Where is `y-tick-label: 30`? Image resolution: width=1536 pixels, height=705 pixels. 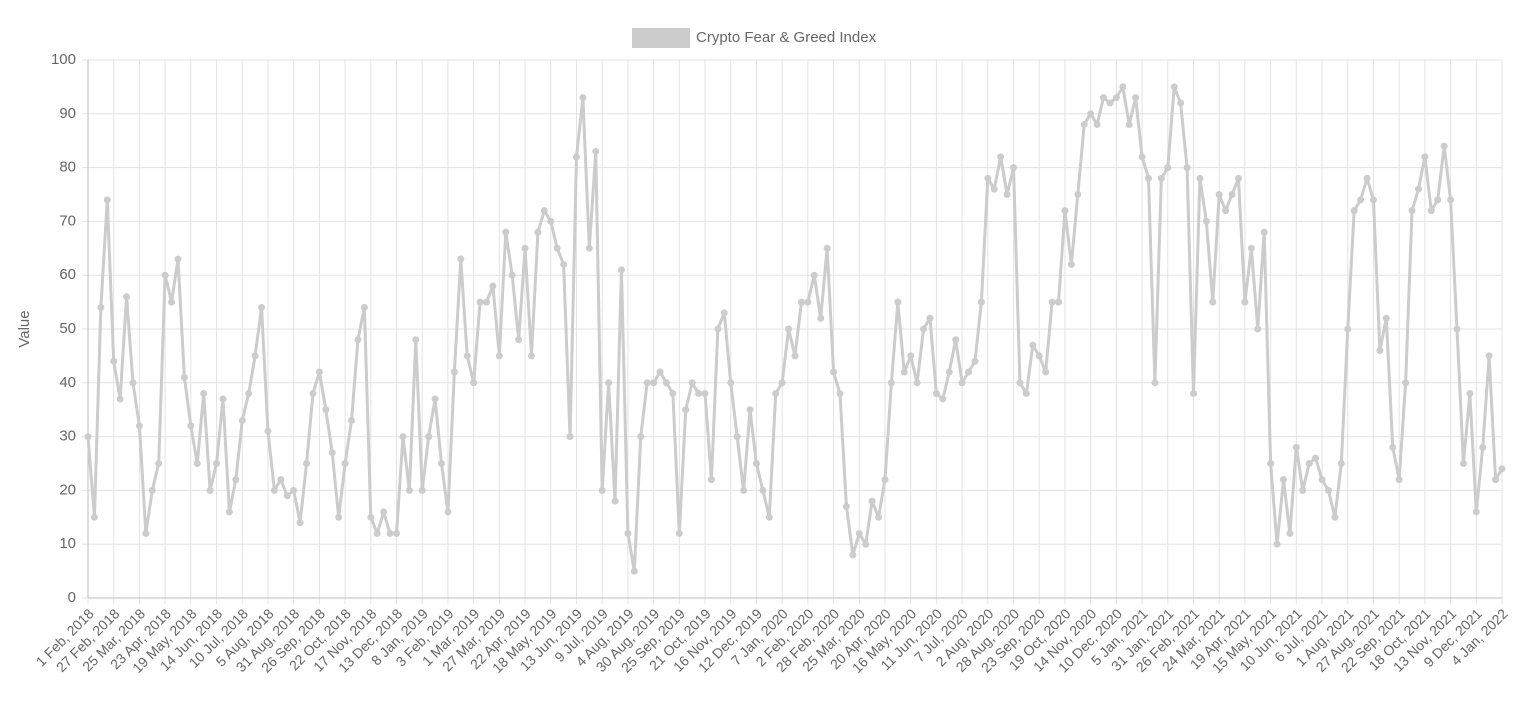 y-tick-label: 30 is located at coordinates (67, 436).